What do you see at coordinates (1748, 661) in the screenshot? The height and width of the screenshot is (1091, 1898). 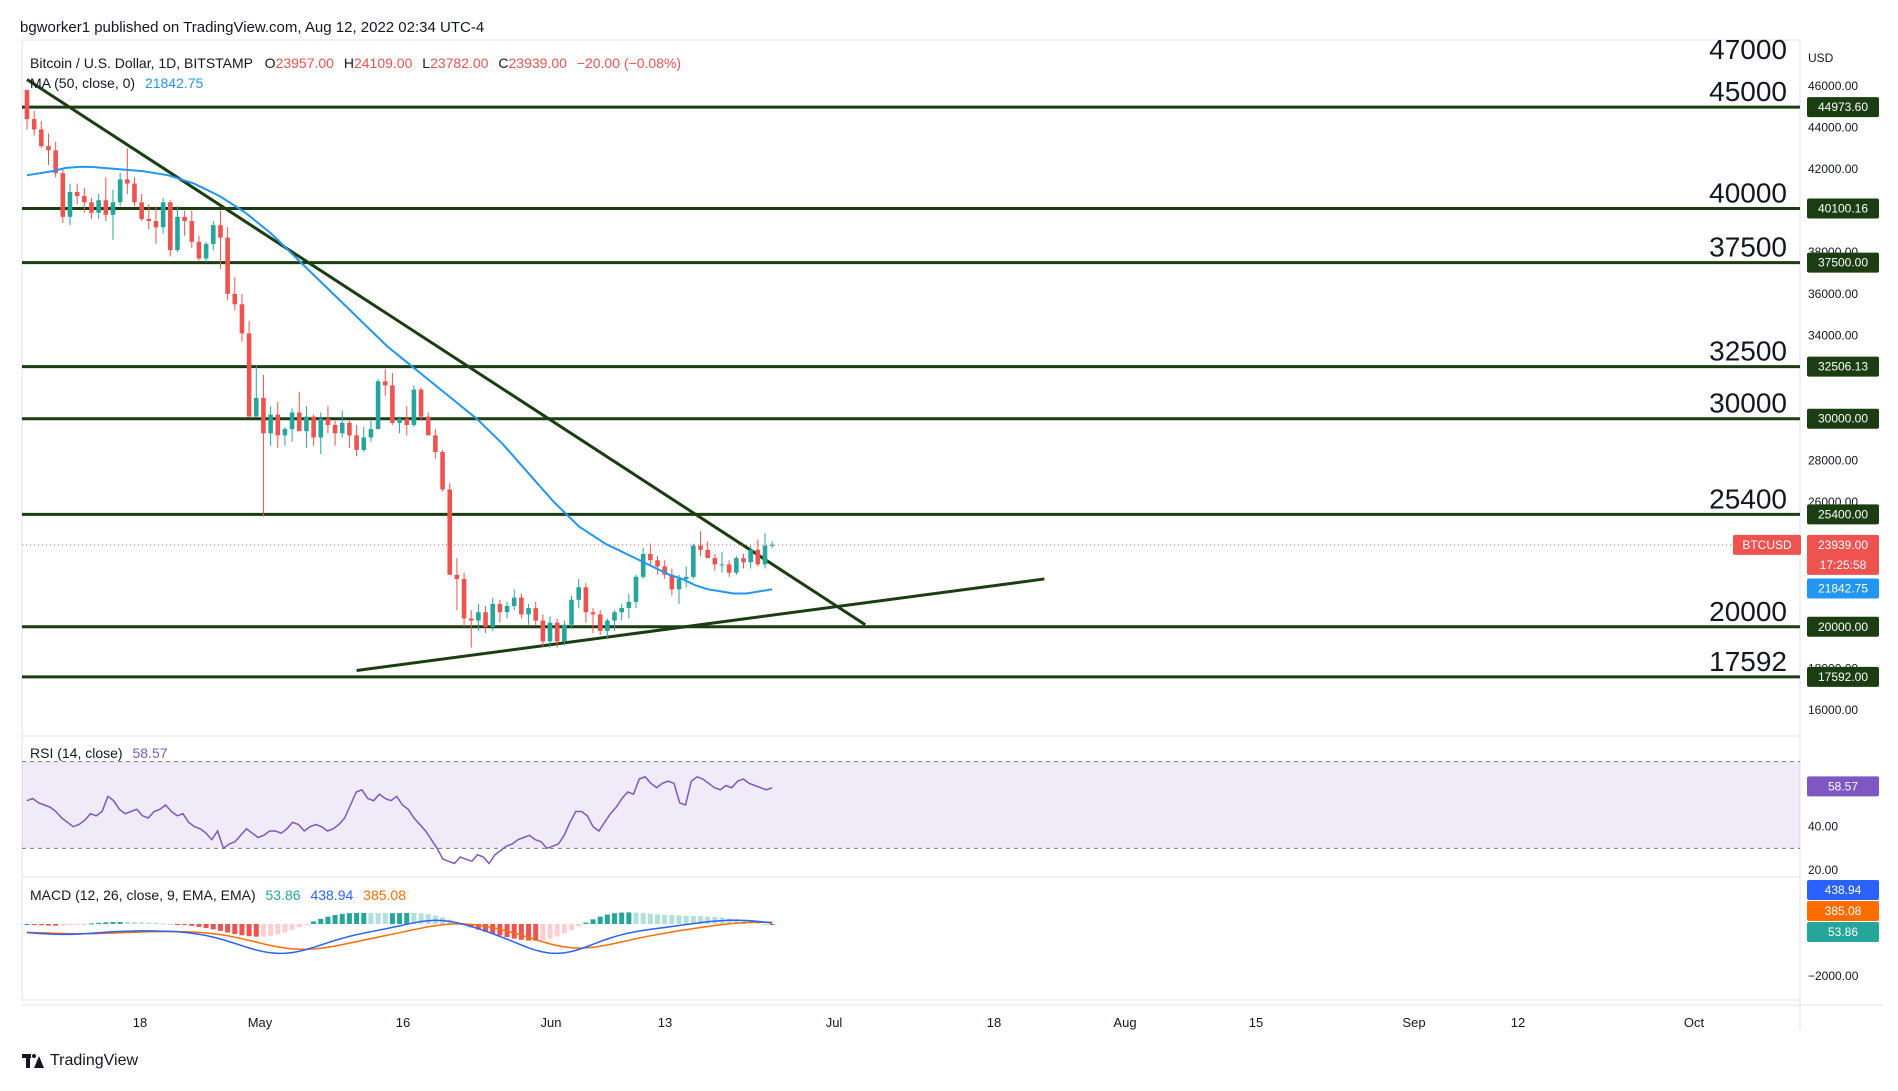 I see `level-label: 17592` at bounding box center [1748, 661].